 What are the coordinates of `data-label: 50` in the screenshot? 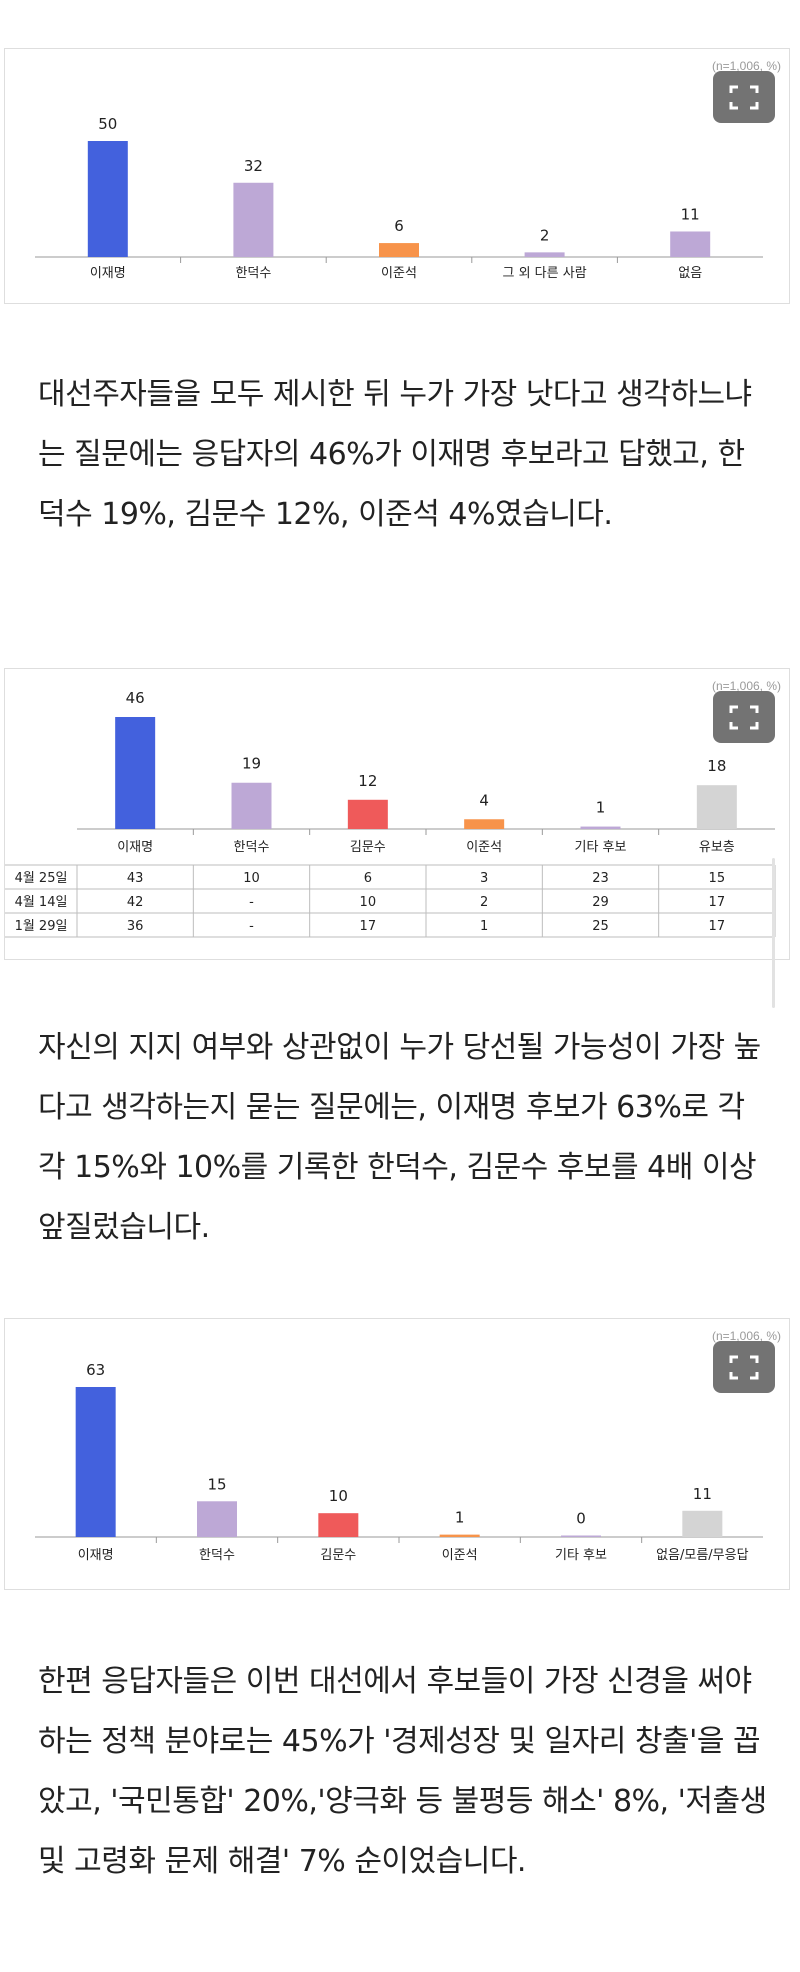 It's located at (107, 124).